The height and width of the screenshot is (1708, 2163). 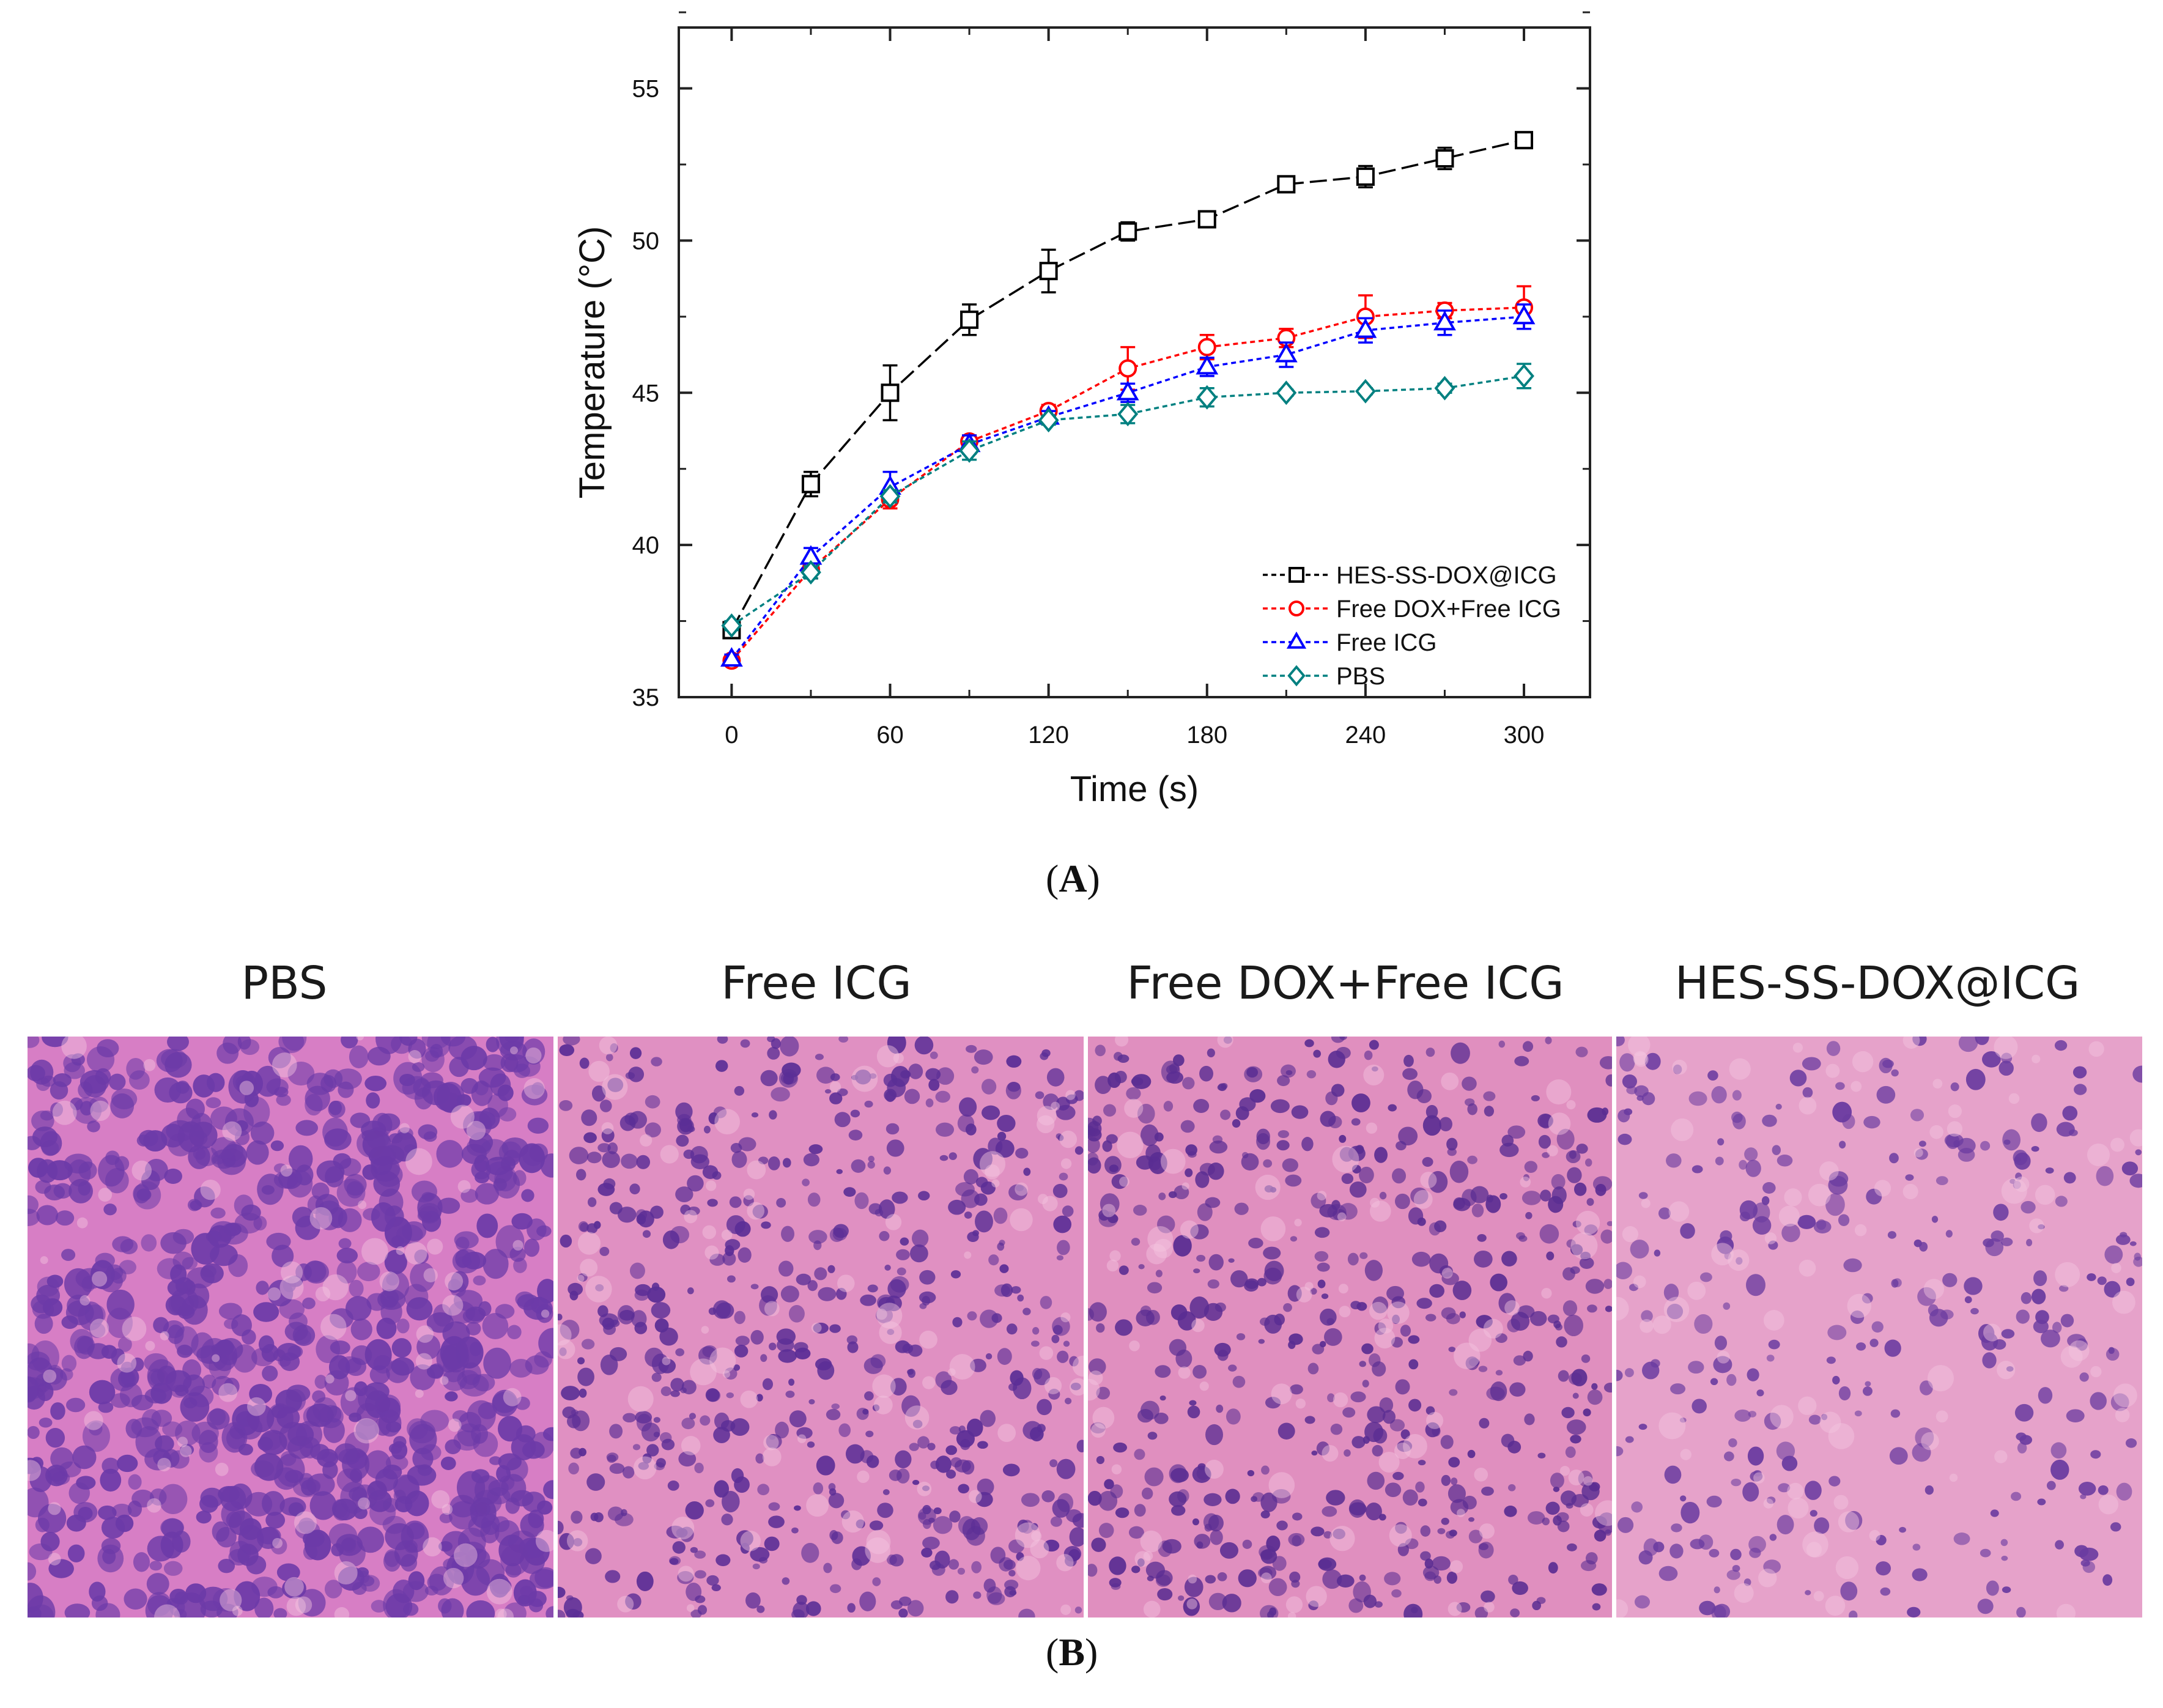 I want to click on legend-item-hes-ss-dox-icg: HES-SS-DOX@ICG, so click(x=1410, y=575).